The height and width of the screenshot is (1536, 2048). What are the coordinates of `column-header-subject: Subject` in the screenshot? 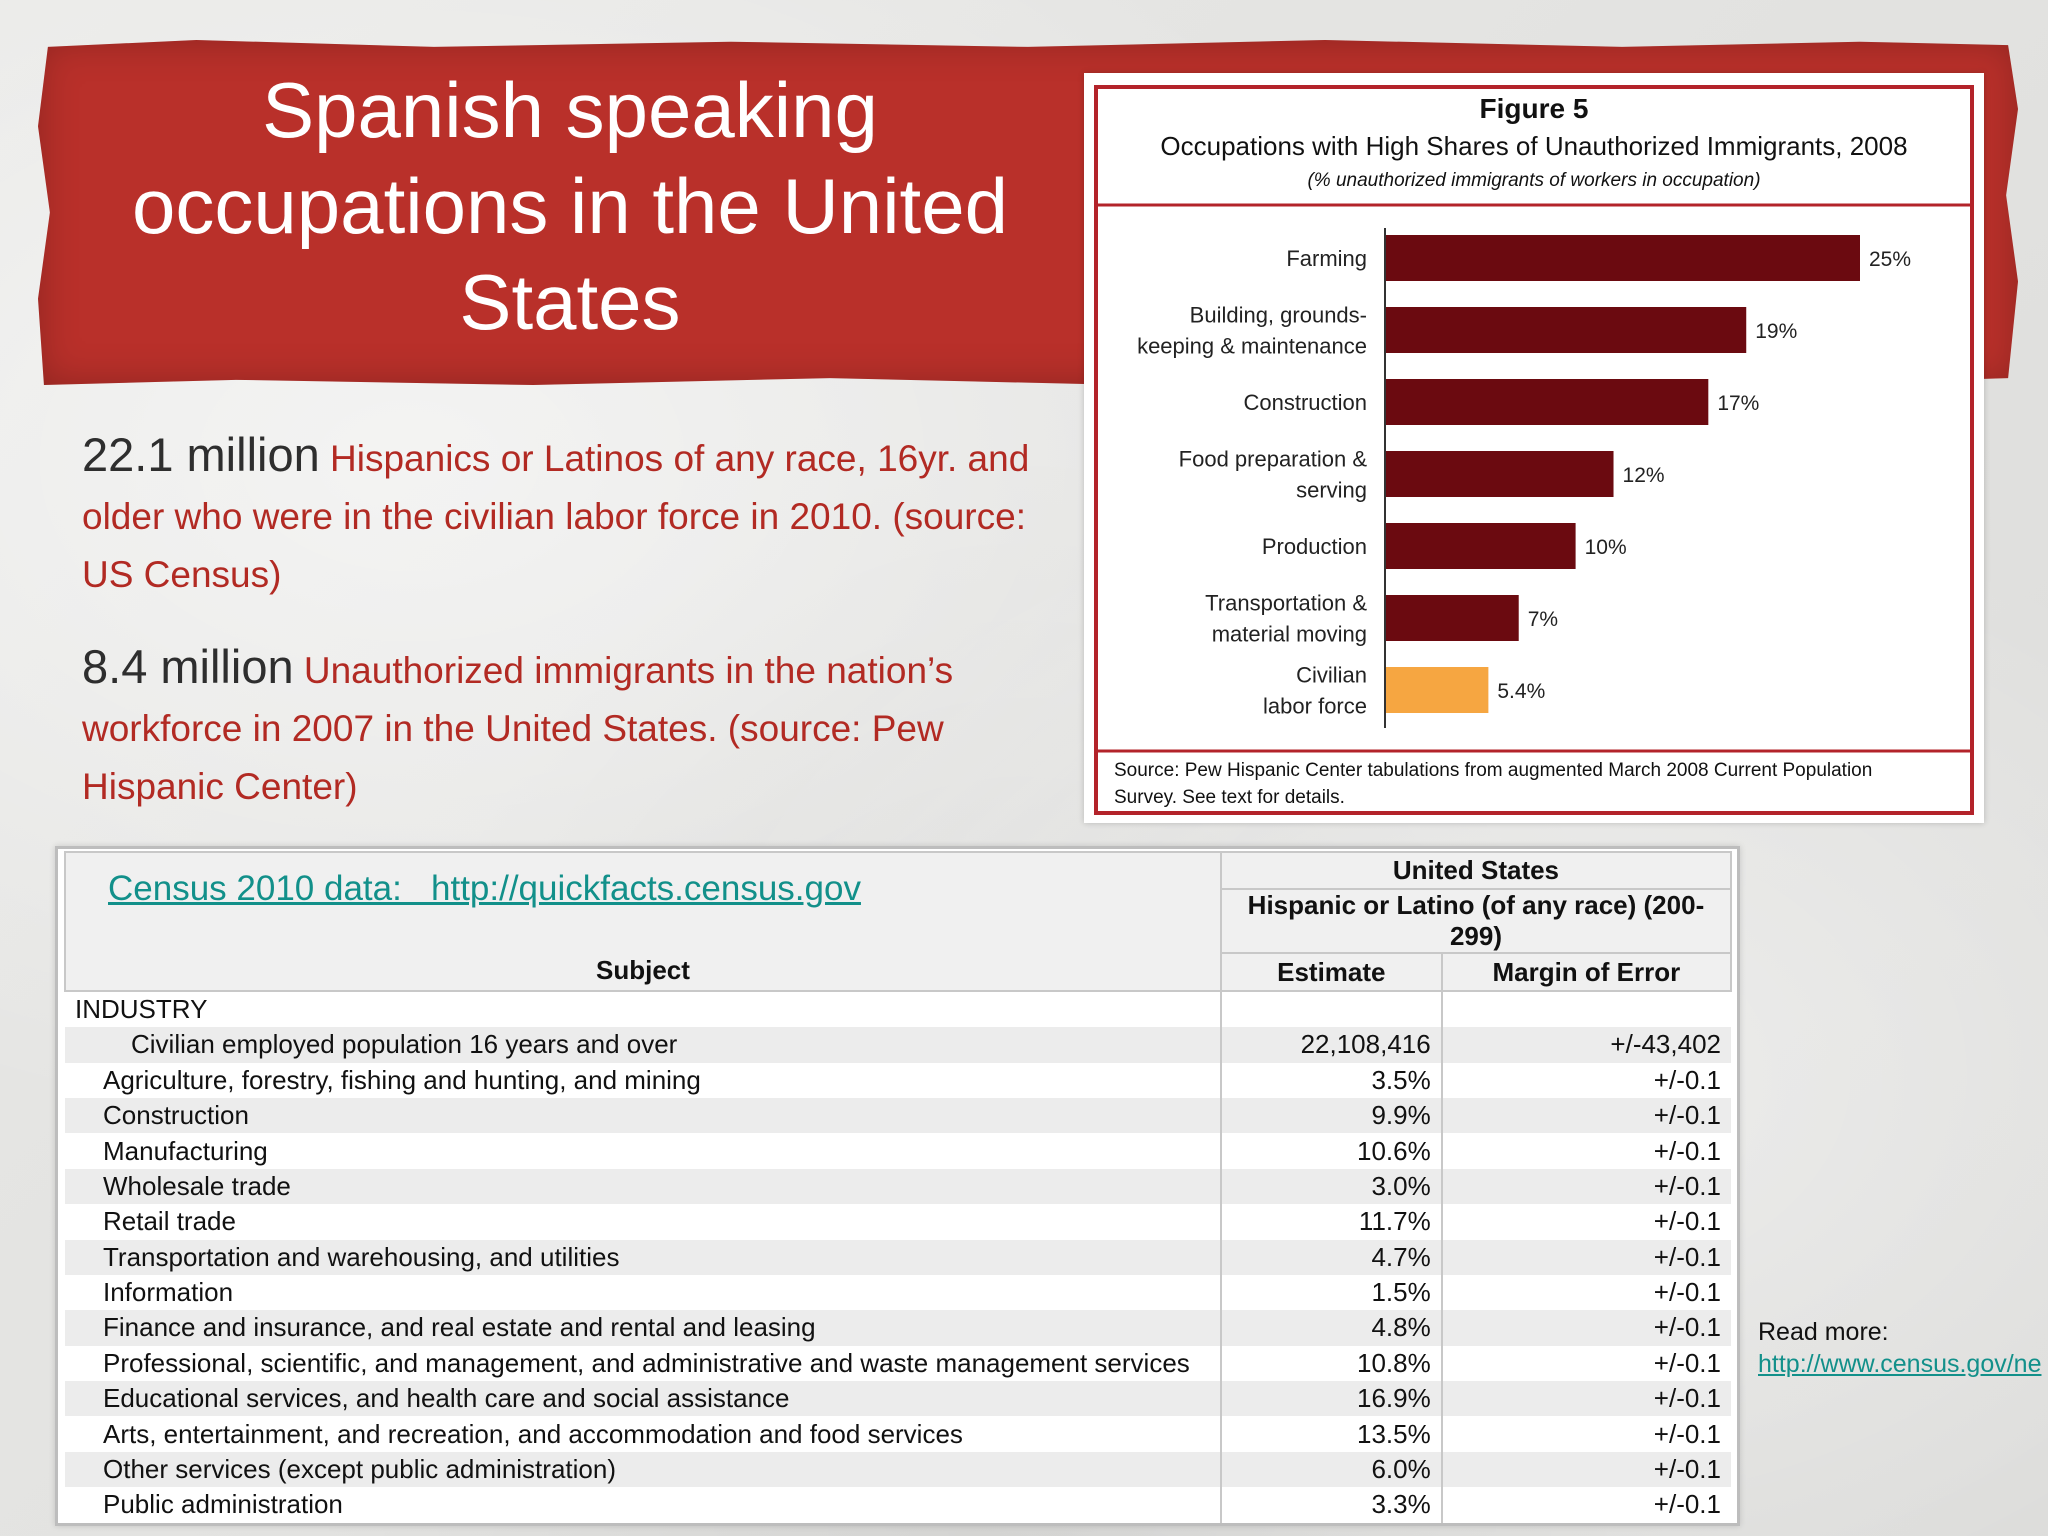 It's located at (643, 969).